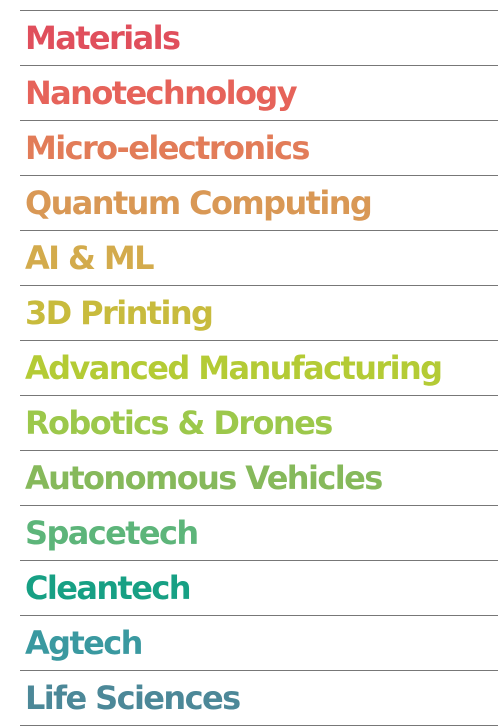 The height and width of the screenshot is (728, 498). I want to click on topic-row: Advanced Manufacturing, so click(259, 367).